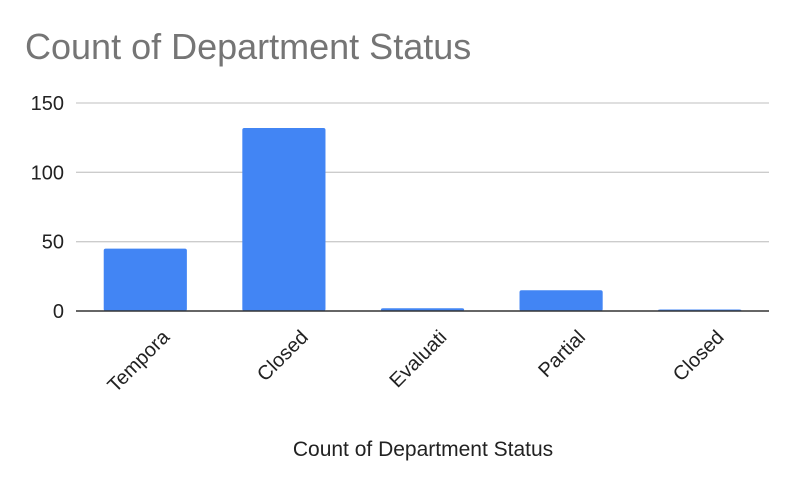  I want to click on bar-partial, so click(561, 300).